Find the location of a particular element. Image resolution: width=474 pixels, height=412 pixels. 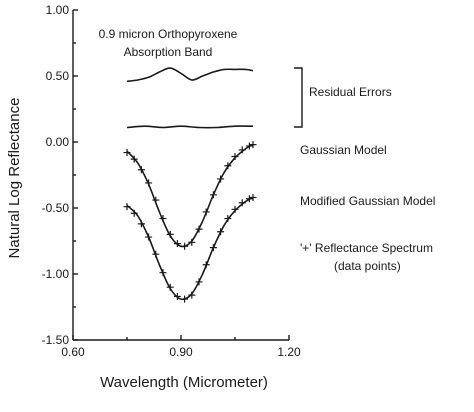

y-tick-label: 0.00 is located at coordinates (58, 142).